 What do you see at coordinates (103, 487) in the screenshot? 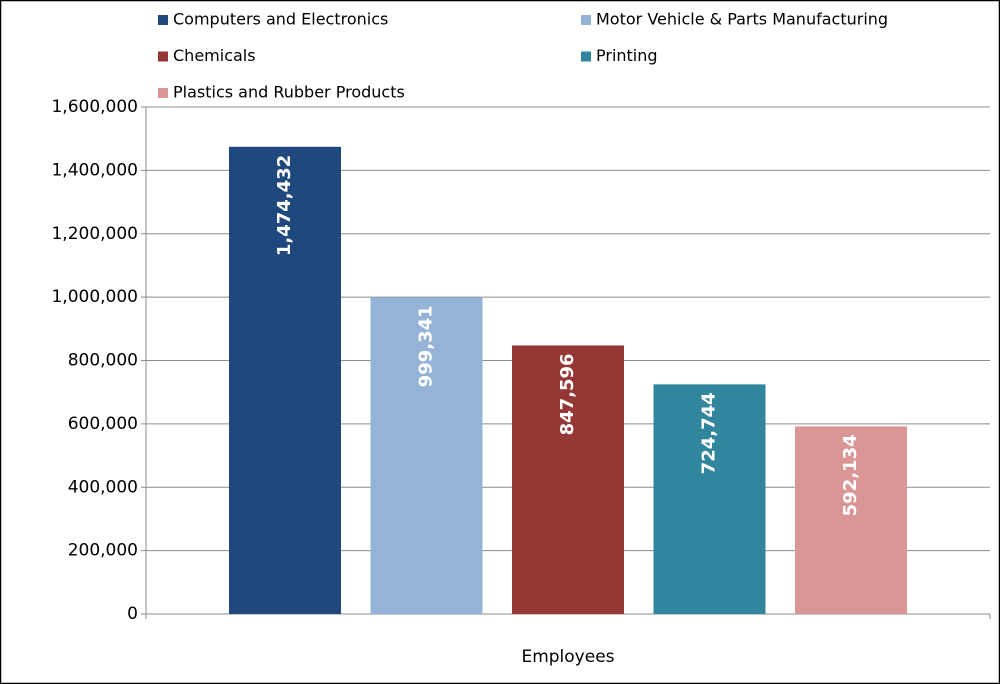
I see `y-tick-label: 400,000` at bounding box center [103, 487].